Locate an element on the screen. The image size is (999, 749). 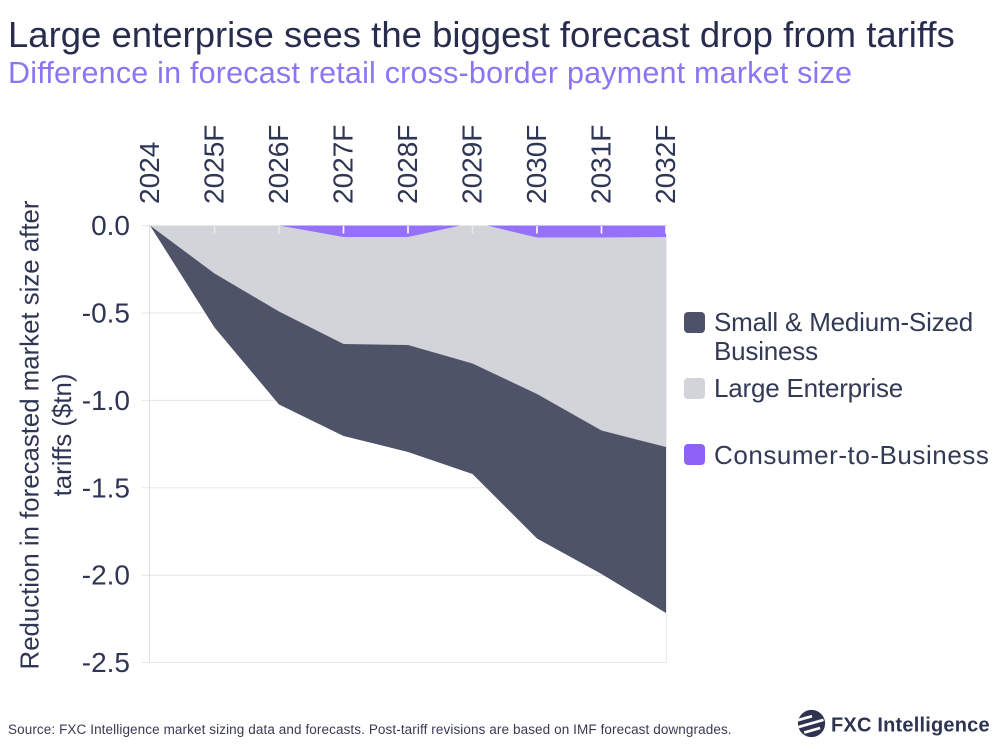
svg-text: 2030F is located at coordinates (536, 164).